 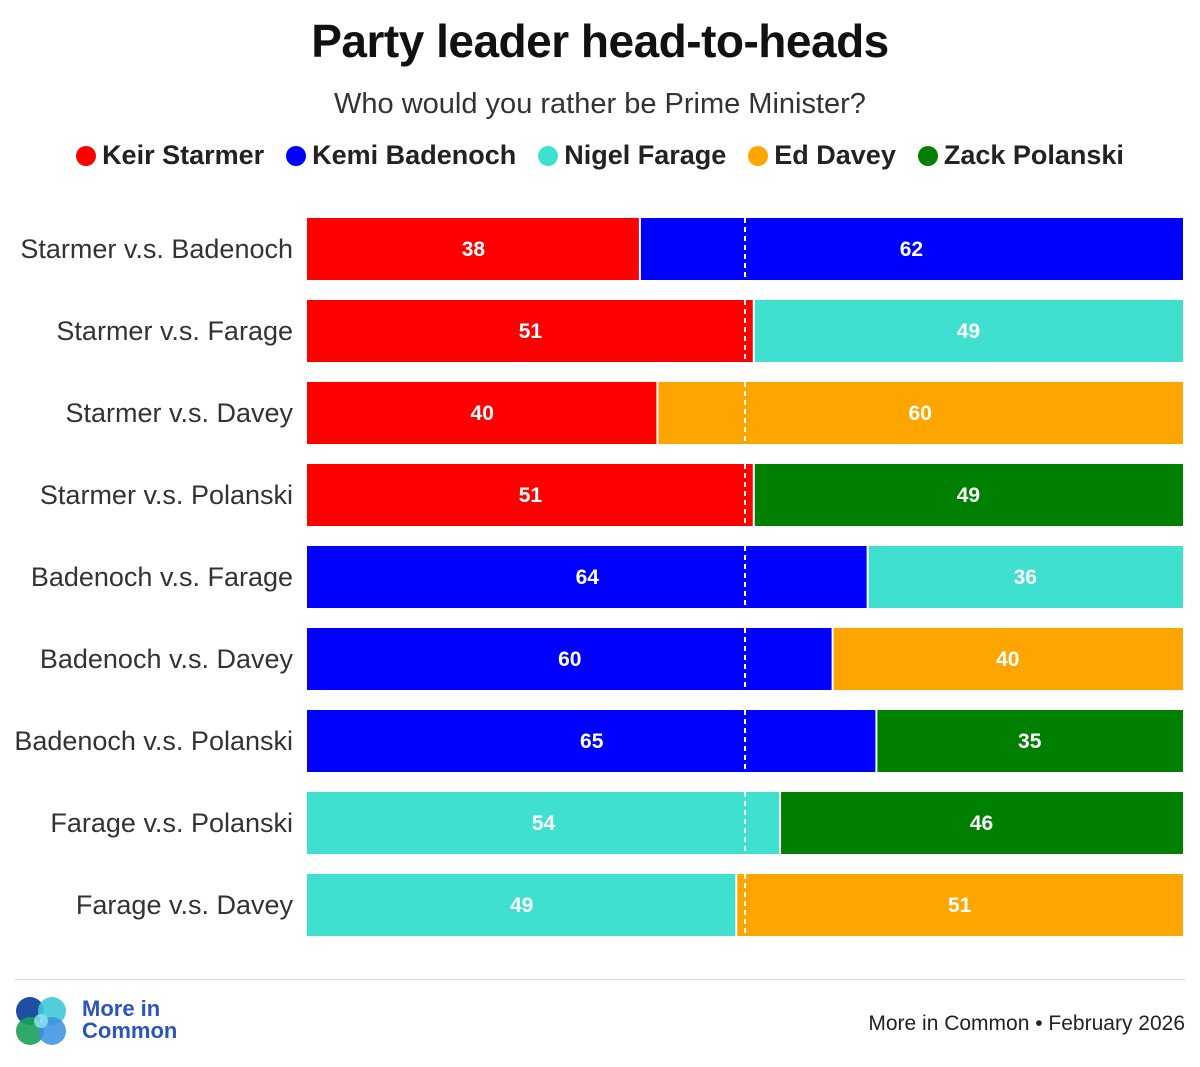 What do you see at coordinates (185, 905) in the screenshot?
I see `row-label: Farage v.s. Davey` at bounding box center [185, 905].